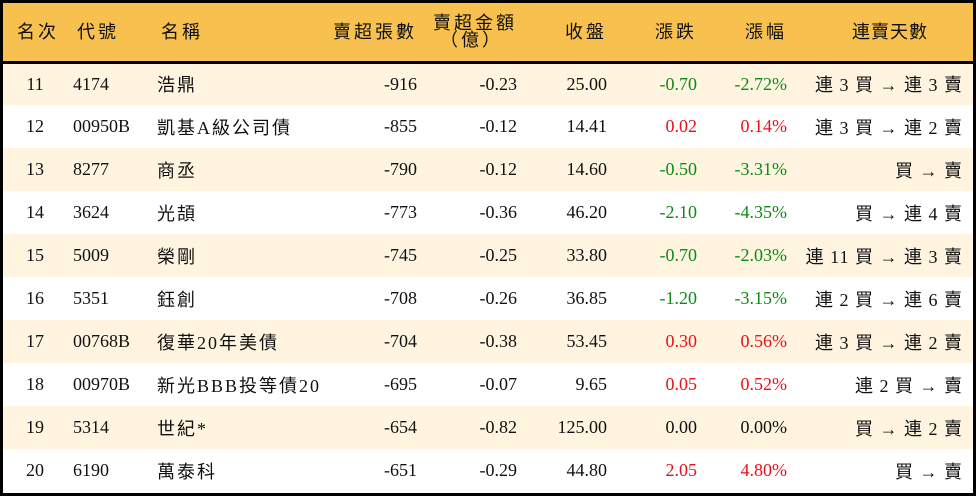 The image size is (976, 496). Describe the element at coordinates (182, 428) in the screenshot. I see `cell-name: 世紀*` at that location.